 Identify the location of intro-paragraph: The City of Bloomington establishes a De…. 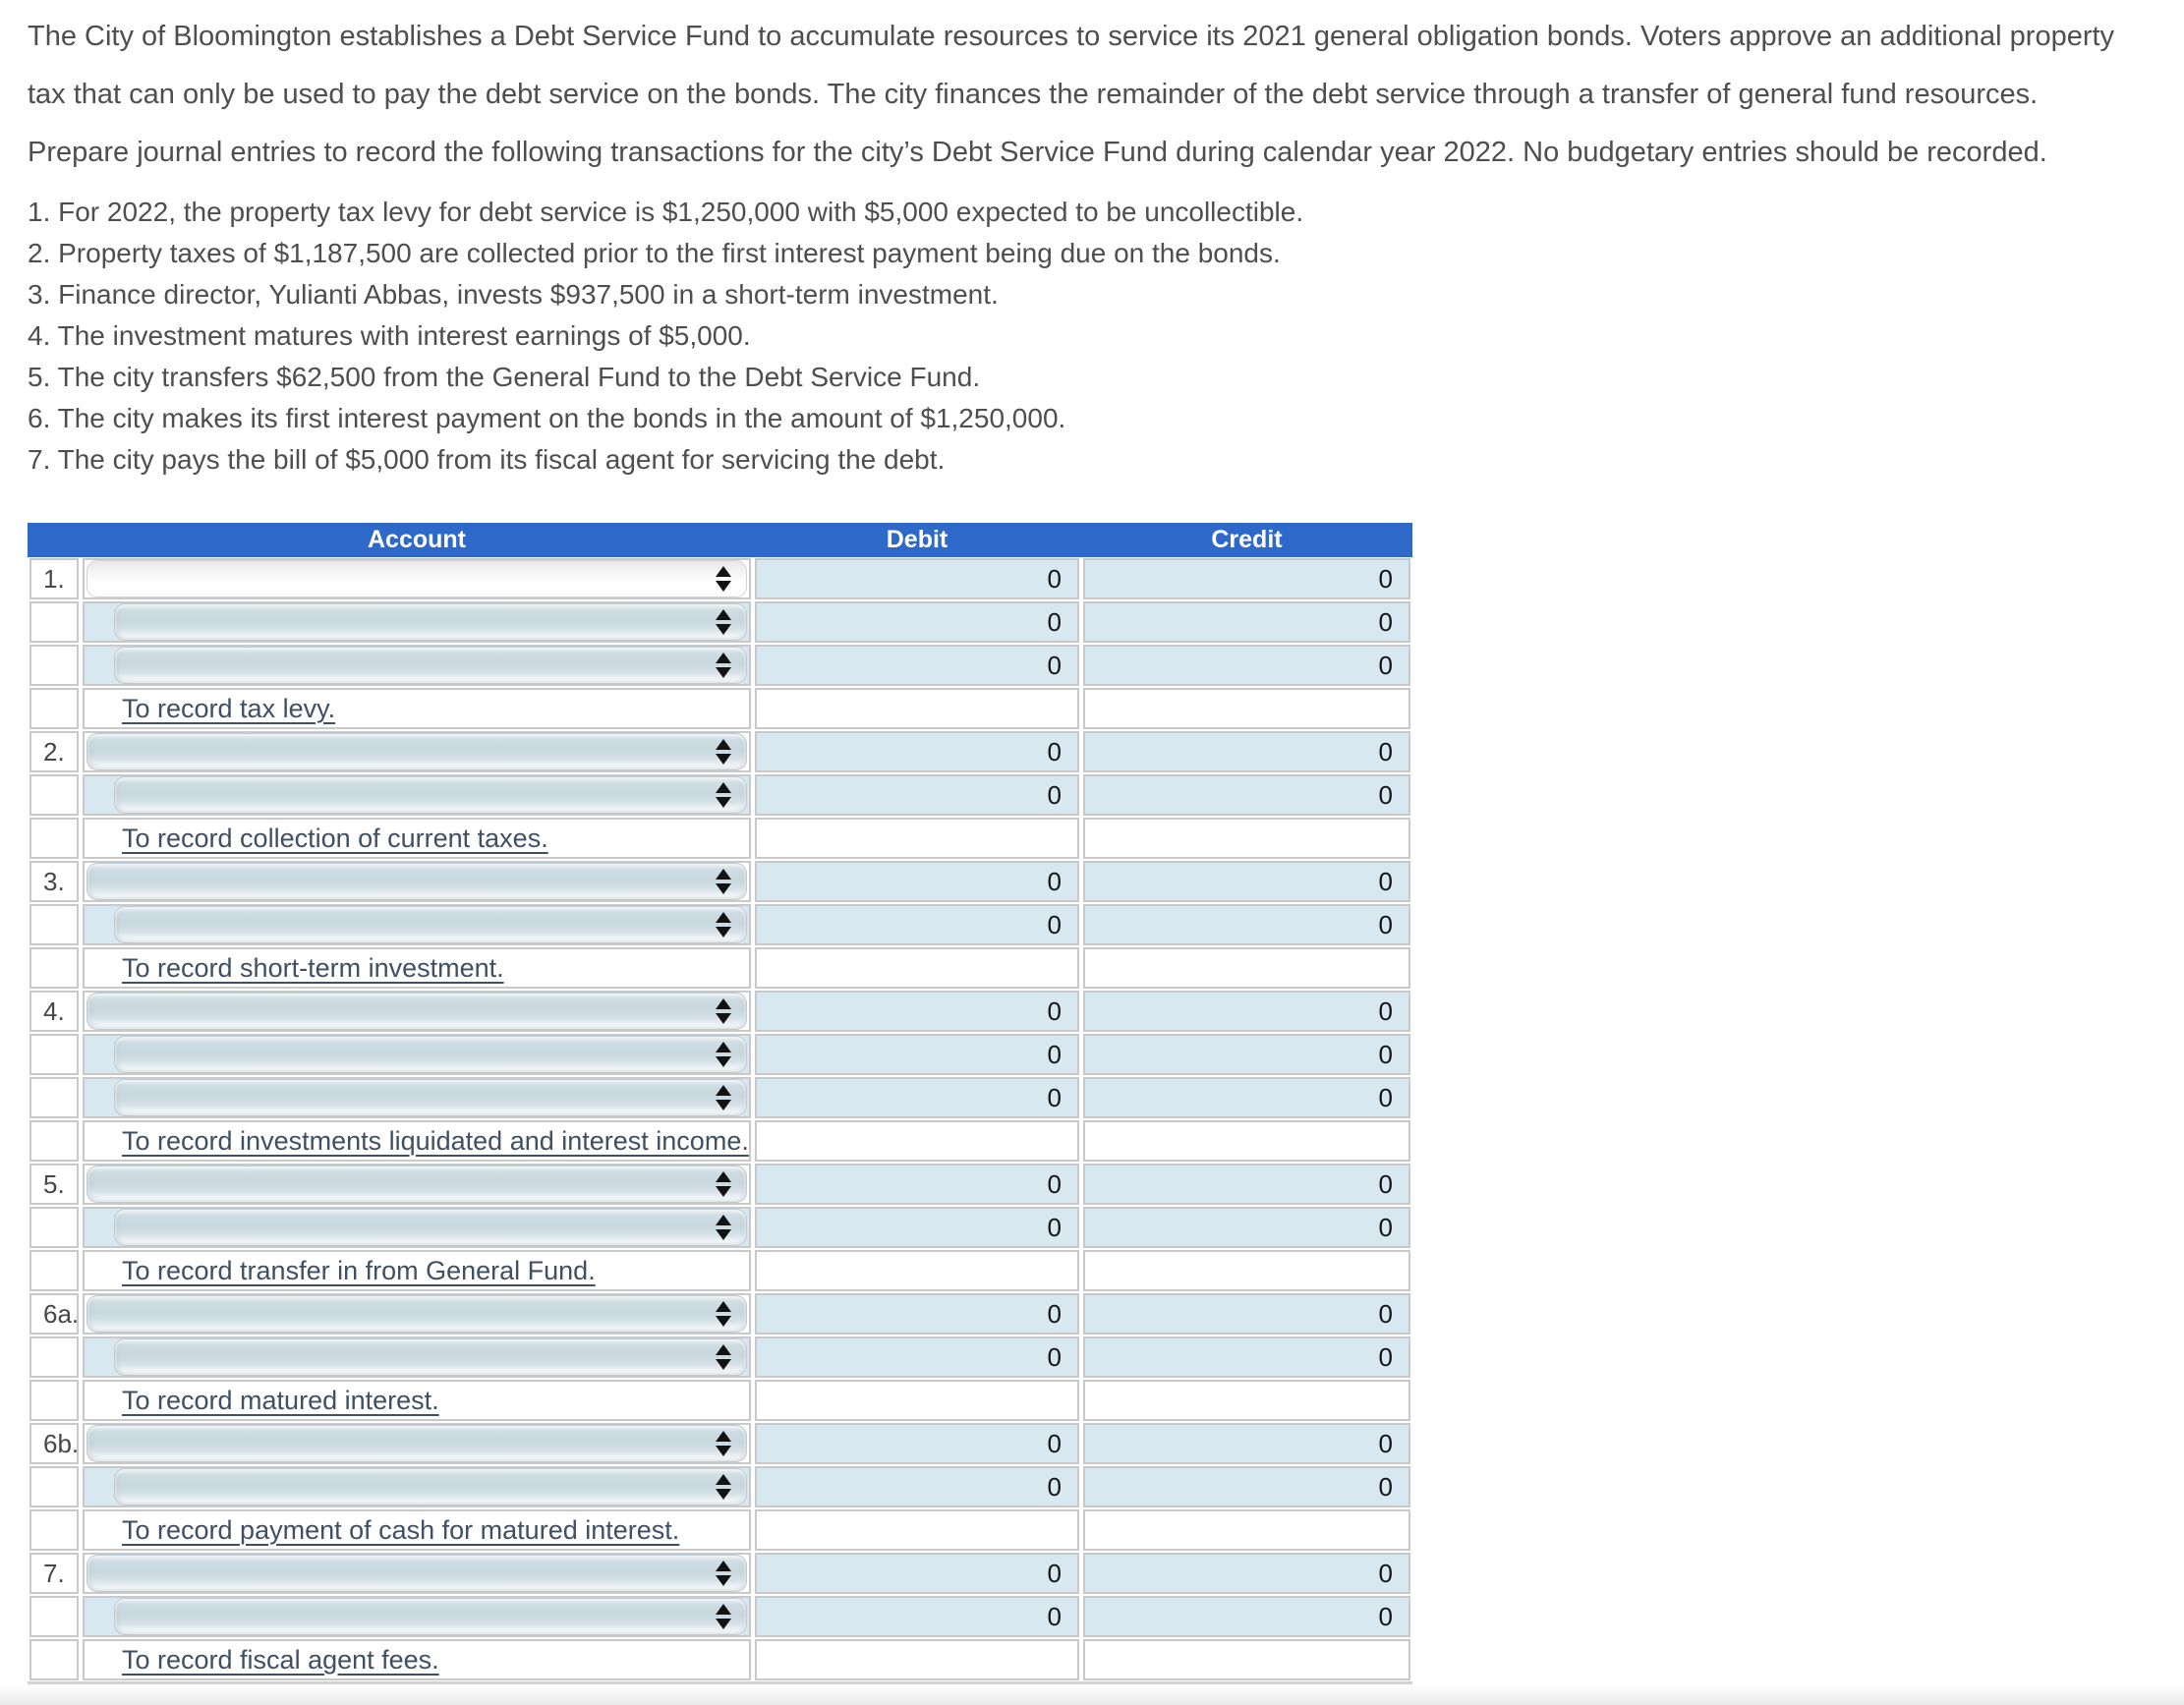
(1071, 65).